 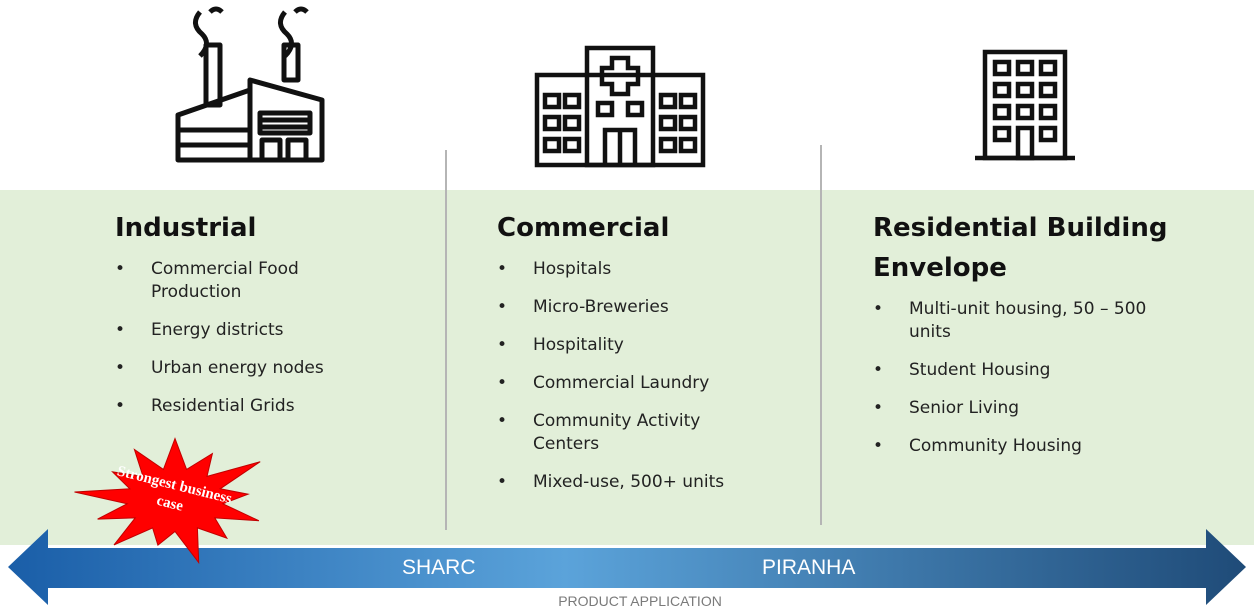 What do you see at coordinates (1031, 321) in the screenshot?
I see `bullet-item: Multi-unit housing, 50 – 500 units` at bounding box center [1031, 321].